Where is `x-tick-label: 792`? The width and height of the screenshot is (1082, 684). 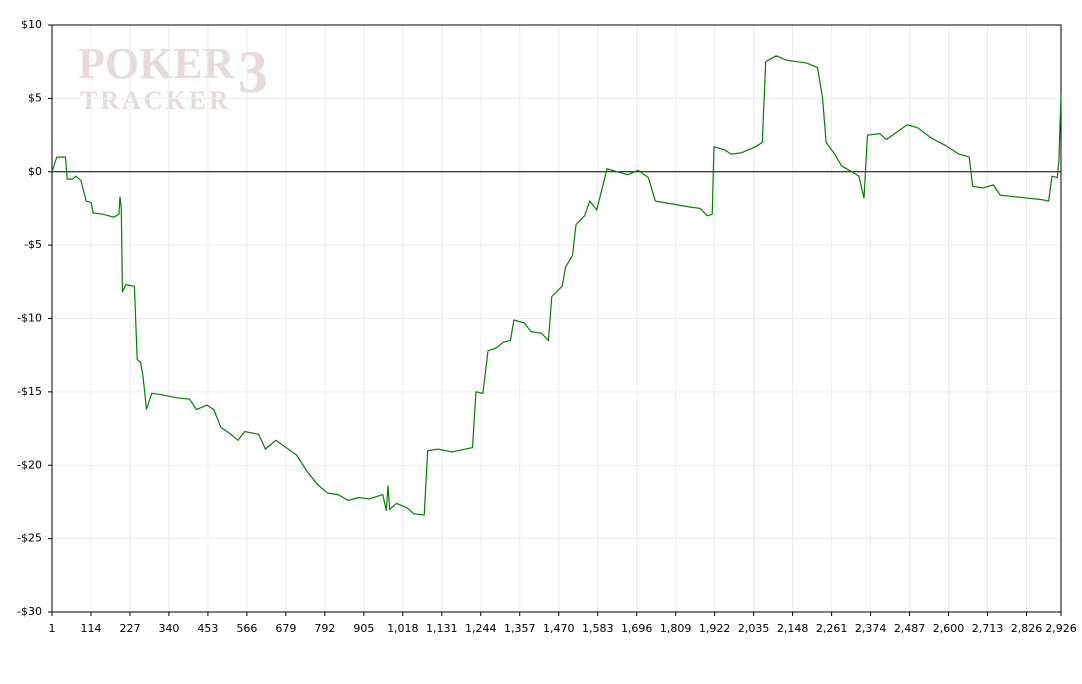
x-tick-label: 792 is located at coordinates (324, 628).